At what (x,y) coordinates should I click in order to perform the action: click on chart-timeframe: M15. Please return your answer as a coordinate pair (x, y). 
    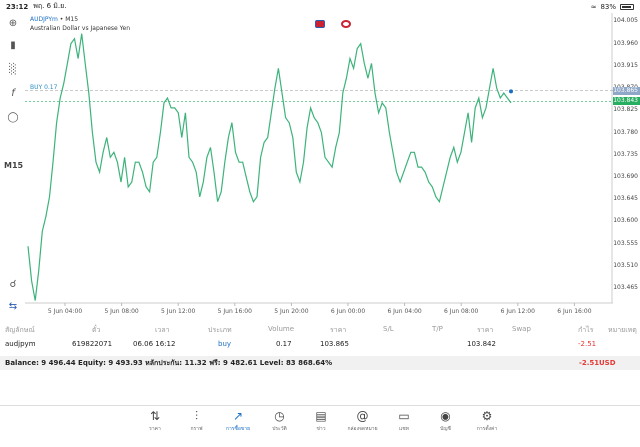
    Looking at the image, I should click on (72, 19).